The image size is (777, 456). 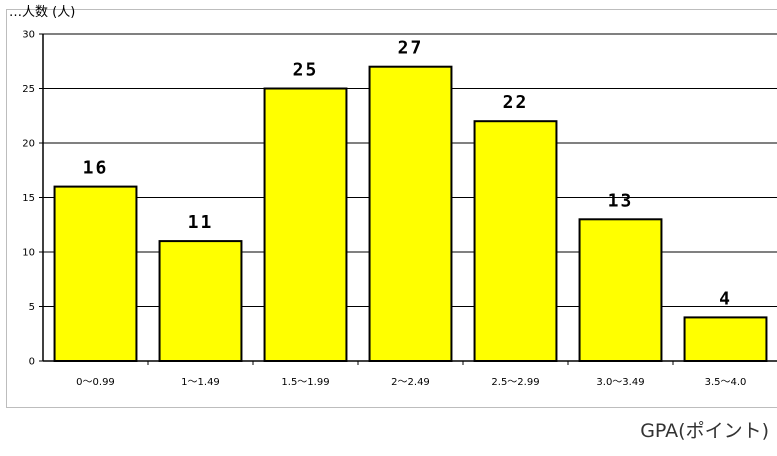 I want to click on x-tick-label: 3.0～3.49, so click(x=620, y=382).